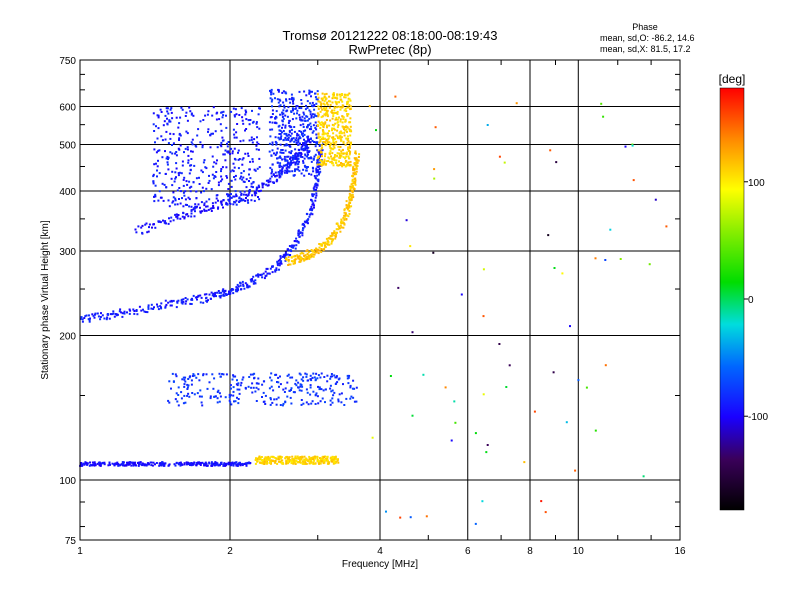  Describe the element at coordinates (732, 79) in the screenshot. I see `colorbar-label: [deg]` at that location.